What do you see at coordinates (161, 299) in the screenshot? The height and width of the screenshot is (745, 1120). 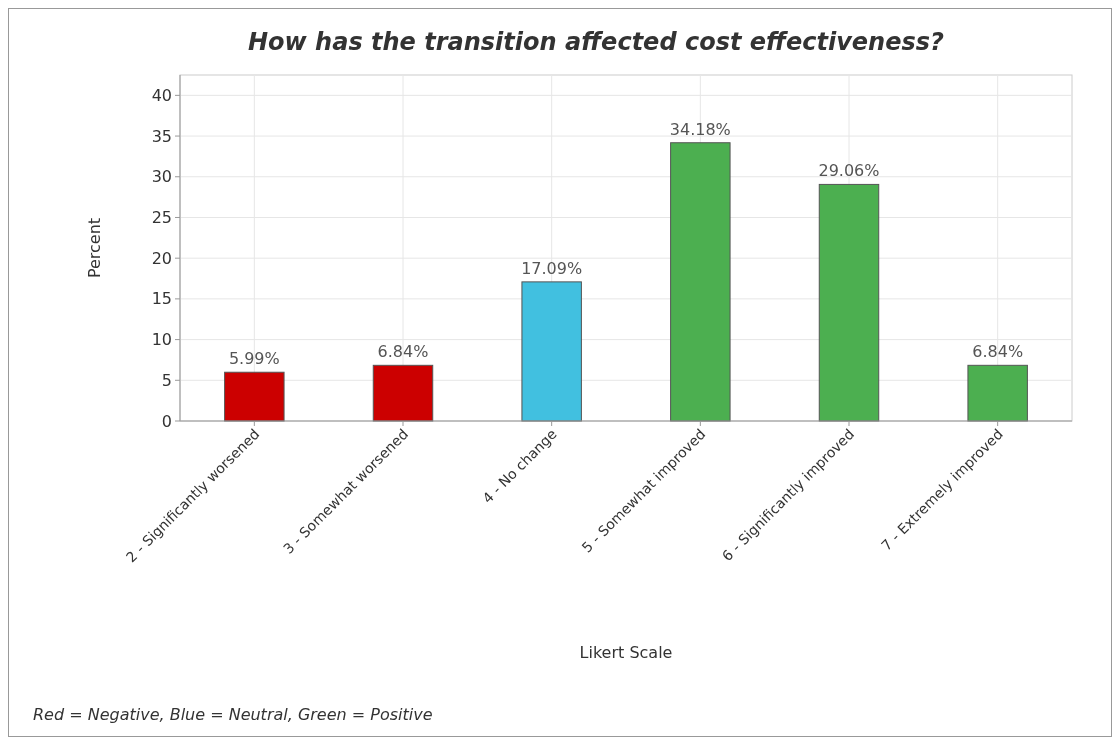 I see `y-tick-label: 15` at bounding box center [161, 299].